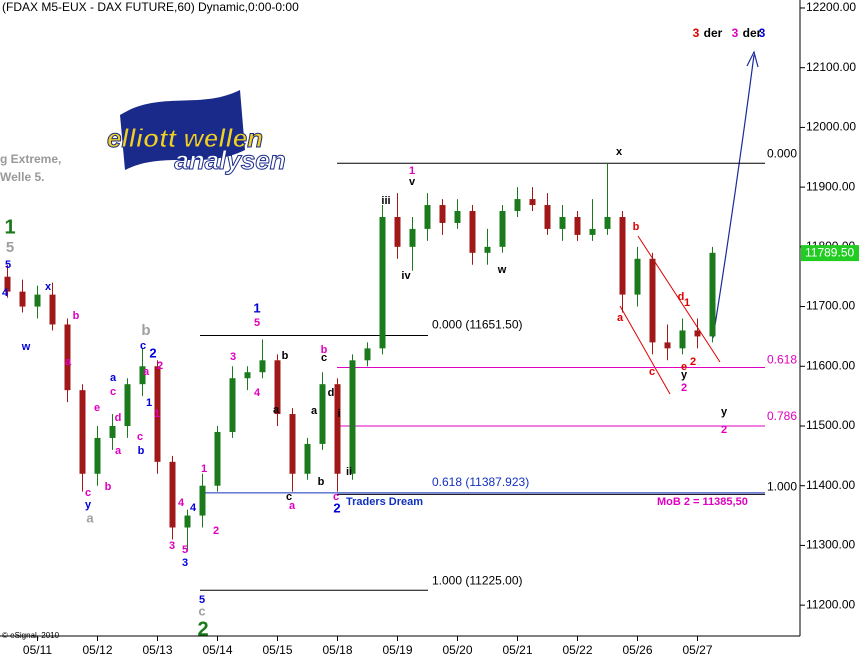 Image resolution: width=862 pixels, height=663 pixels. What do you see at coordinates (831, 7) in the screenshot?
I see `y-tick-label: 12200.00` at bounding box center [831, 7].